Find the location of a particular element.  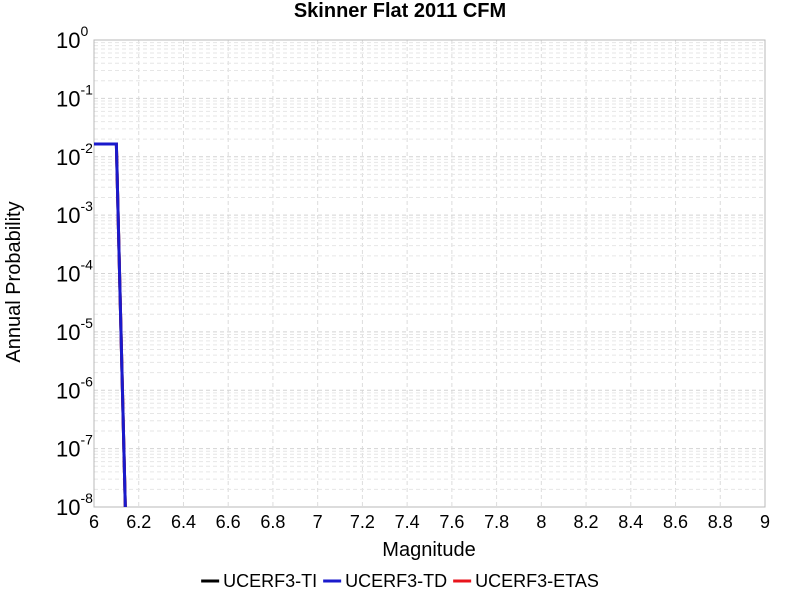

y-tick-label: 10⁻⁴ is located at coordinates (74, 272).